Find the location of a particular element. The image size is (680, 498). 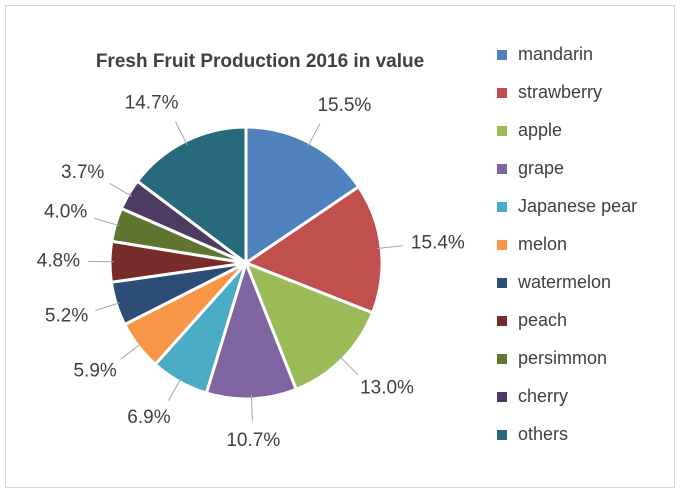

data-label: 15.4% is located at coordinates (438, 242).